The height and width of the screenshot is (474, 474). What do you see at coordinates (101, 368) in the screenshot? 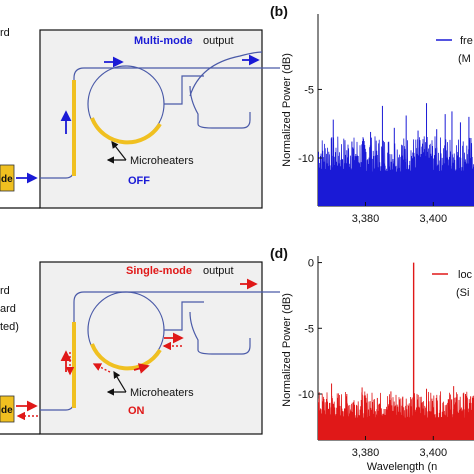
I see `ring-dashed-arrow` at bounding box center [101, 368].